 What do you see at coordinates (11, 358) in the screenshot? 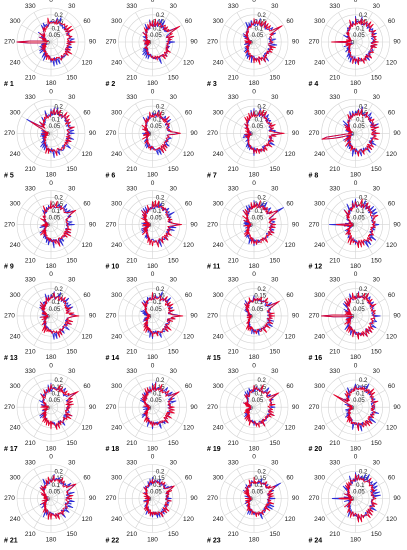
I see `panel-label: # 13` at bounding box center [11, 358].